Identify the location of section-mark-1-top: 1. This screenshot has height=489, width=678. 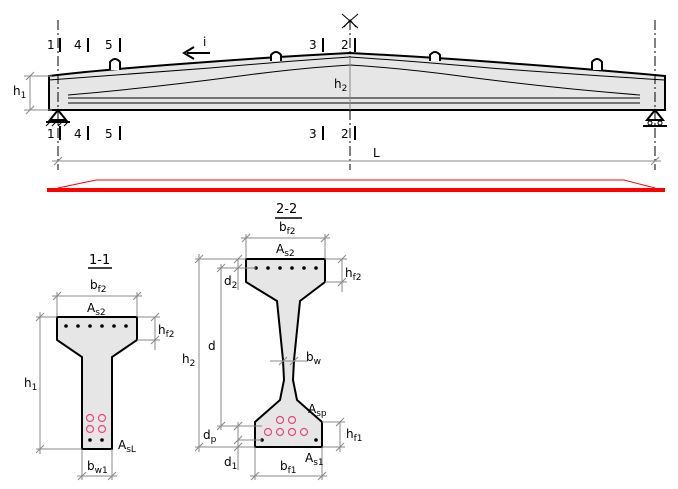
(51, 45).